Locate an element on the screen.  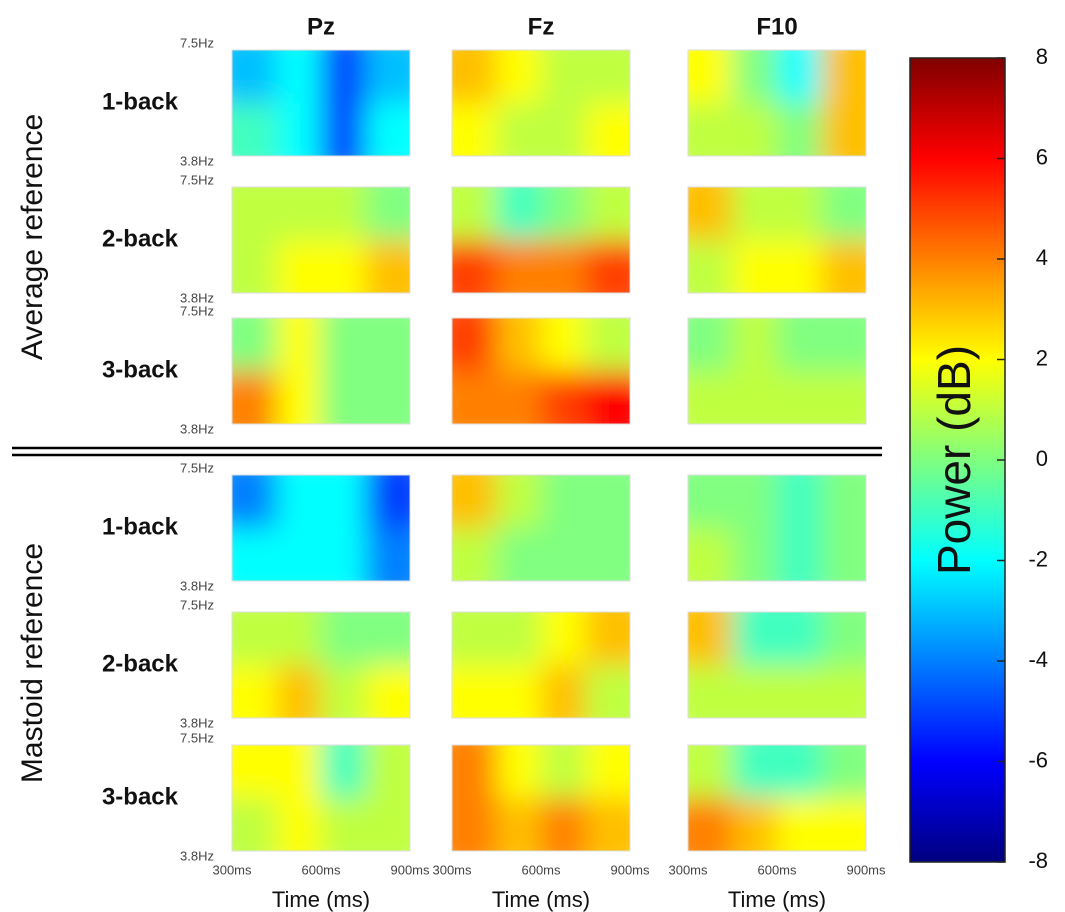
column-header: Pz is located at coordinates (321, 26).